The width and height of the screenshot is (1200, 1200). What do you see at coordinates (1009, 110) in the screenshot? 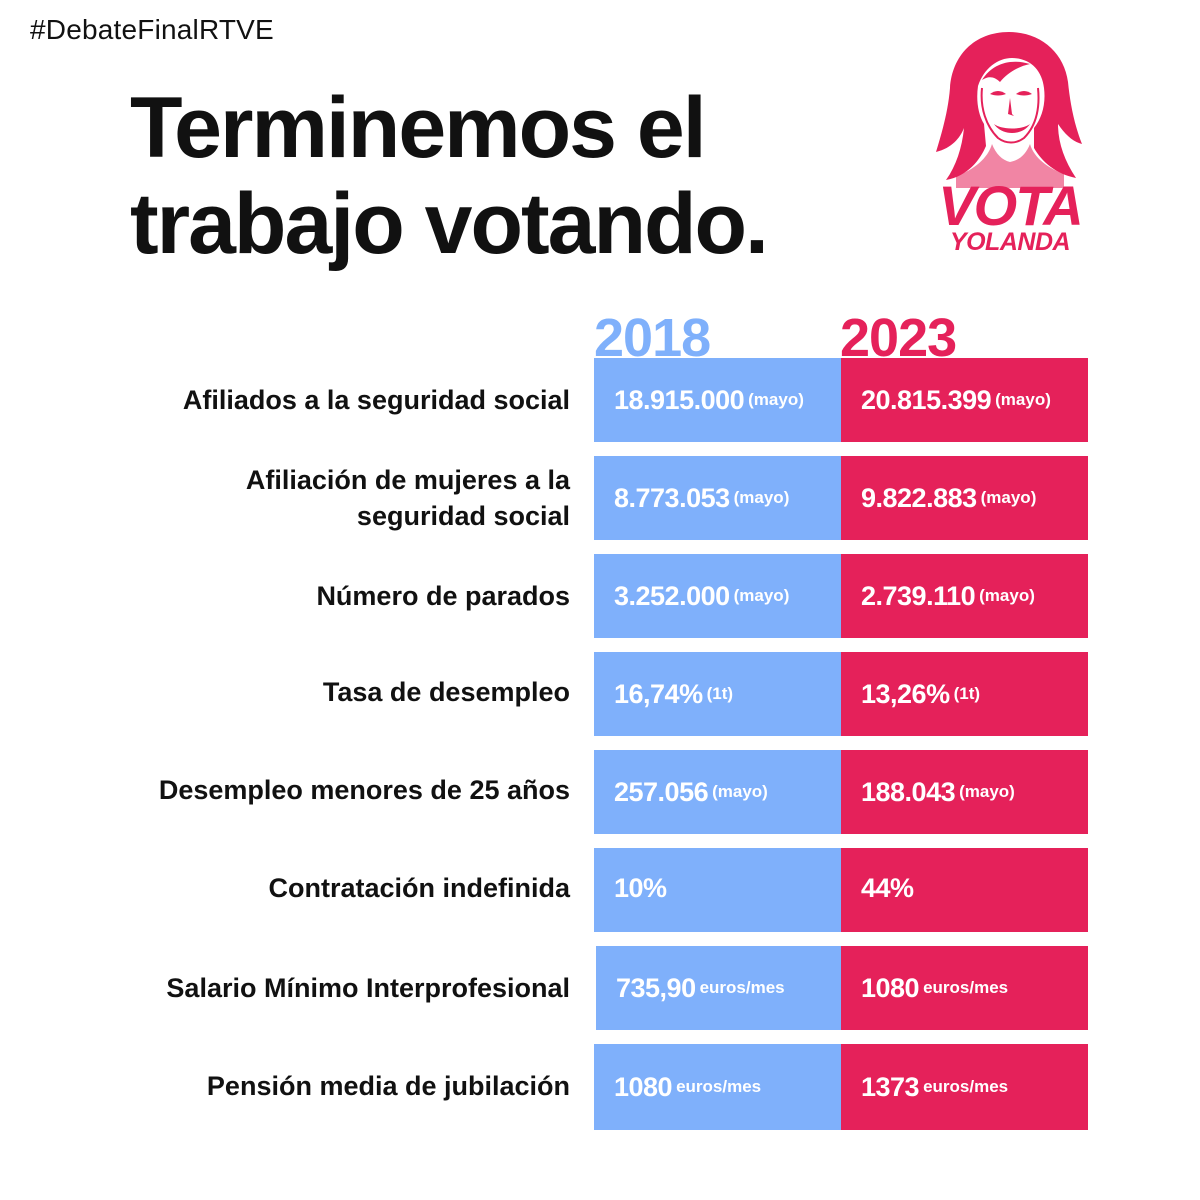
I see `portrait-illustration-icon` at bounding box center [1009, 110].